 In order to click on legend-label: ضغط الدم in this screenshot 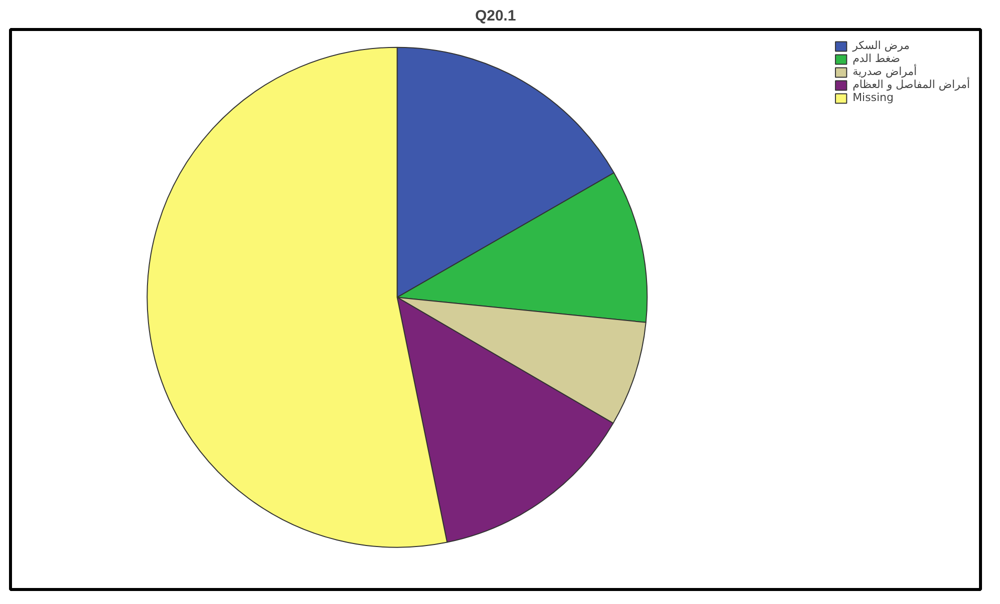, I will do `click(876, 58)`.